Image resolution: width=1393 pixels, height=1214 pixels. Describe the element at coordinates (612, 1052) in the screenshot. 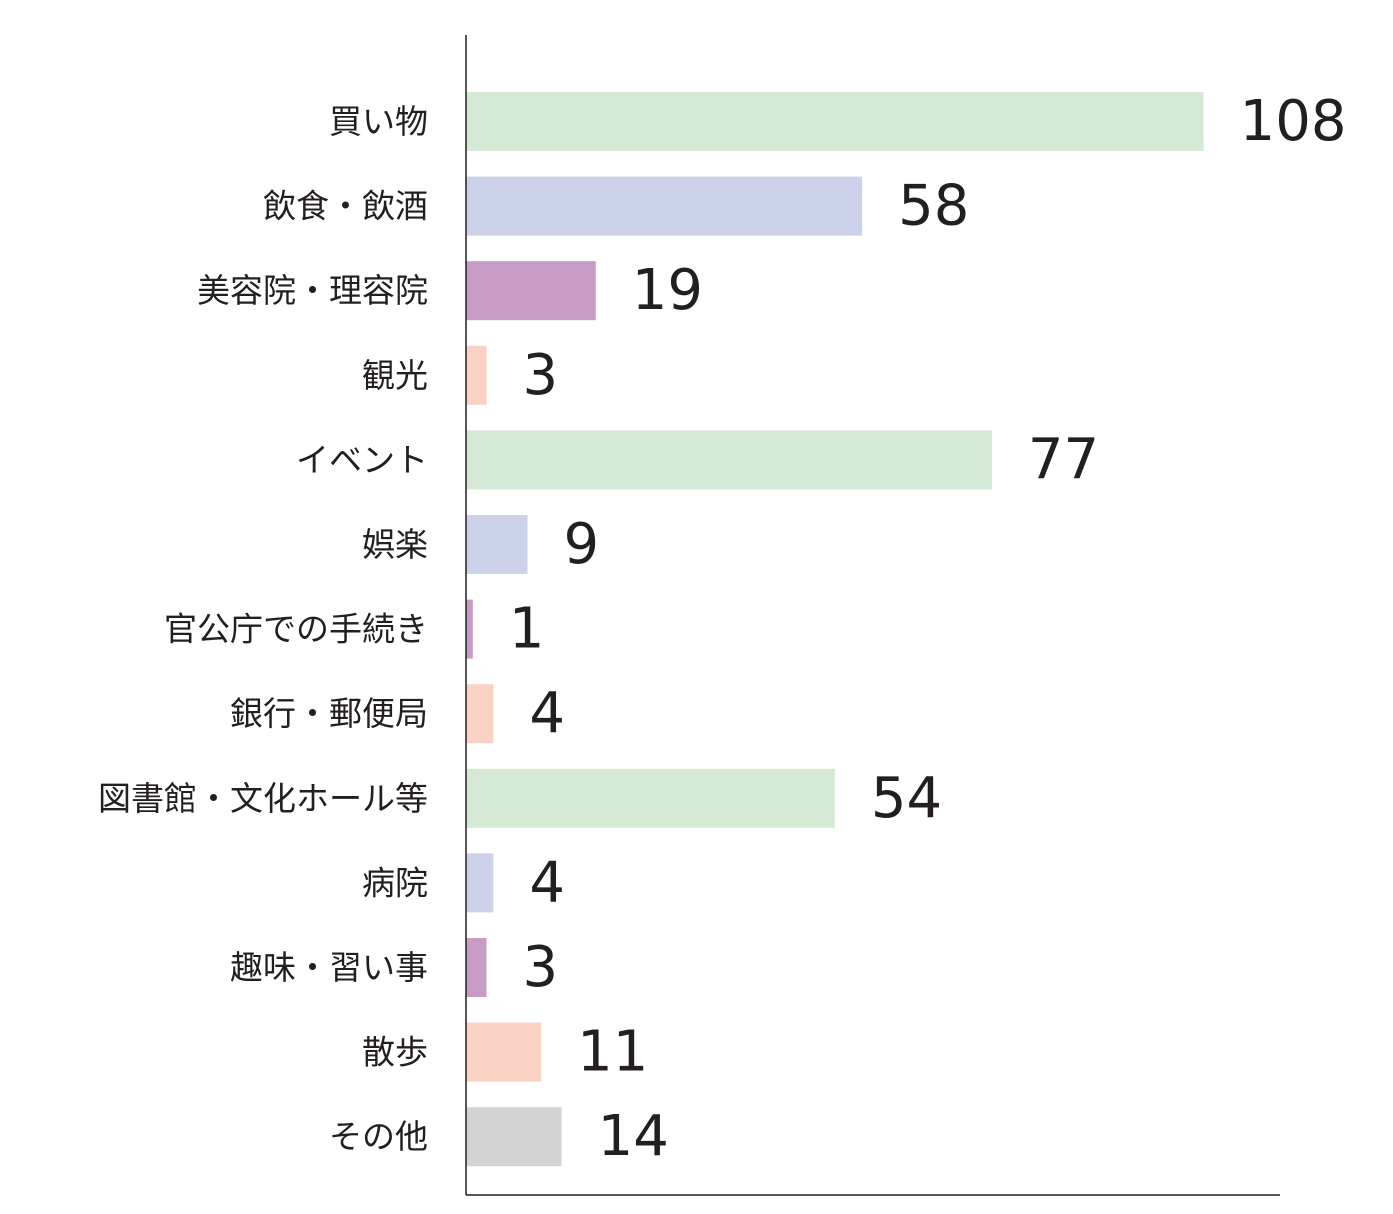

I see `value-label: 11` at that location.